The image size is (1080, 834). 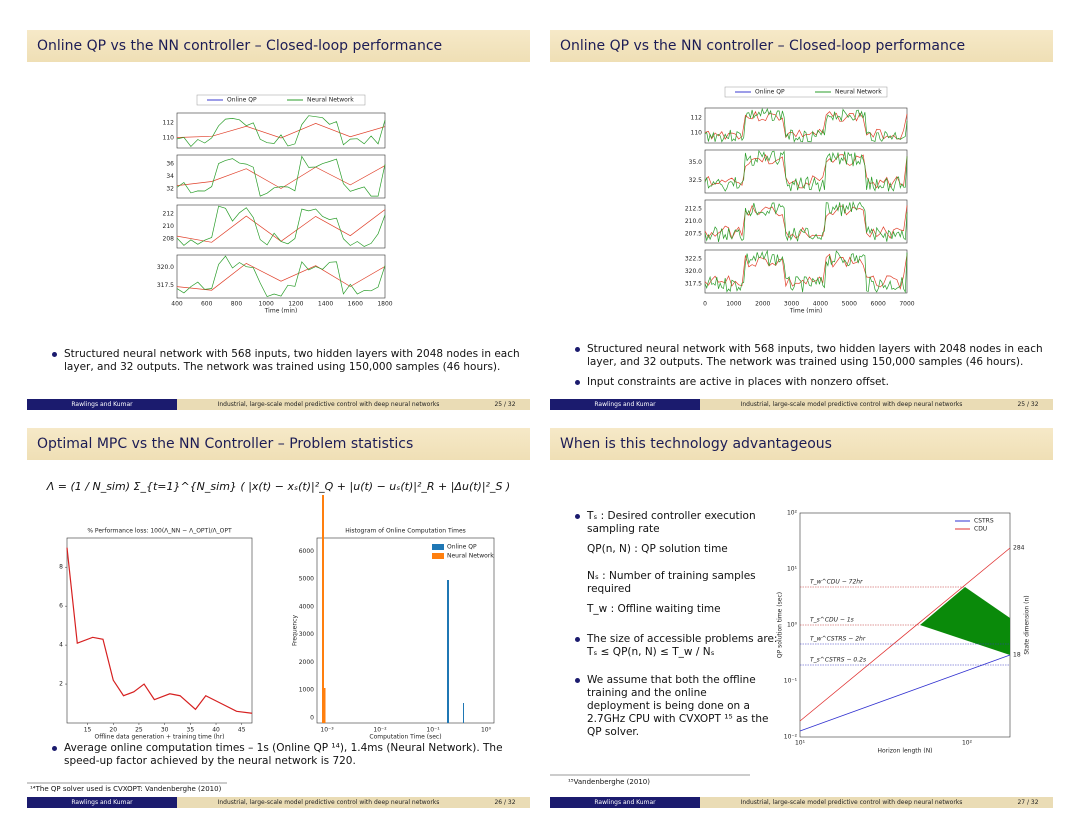 I want to click on x-tick-label: 1600, so click(x=355, y=304).